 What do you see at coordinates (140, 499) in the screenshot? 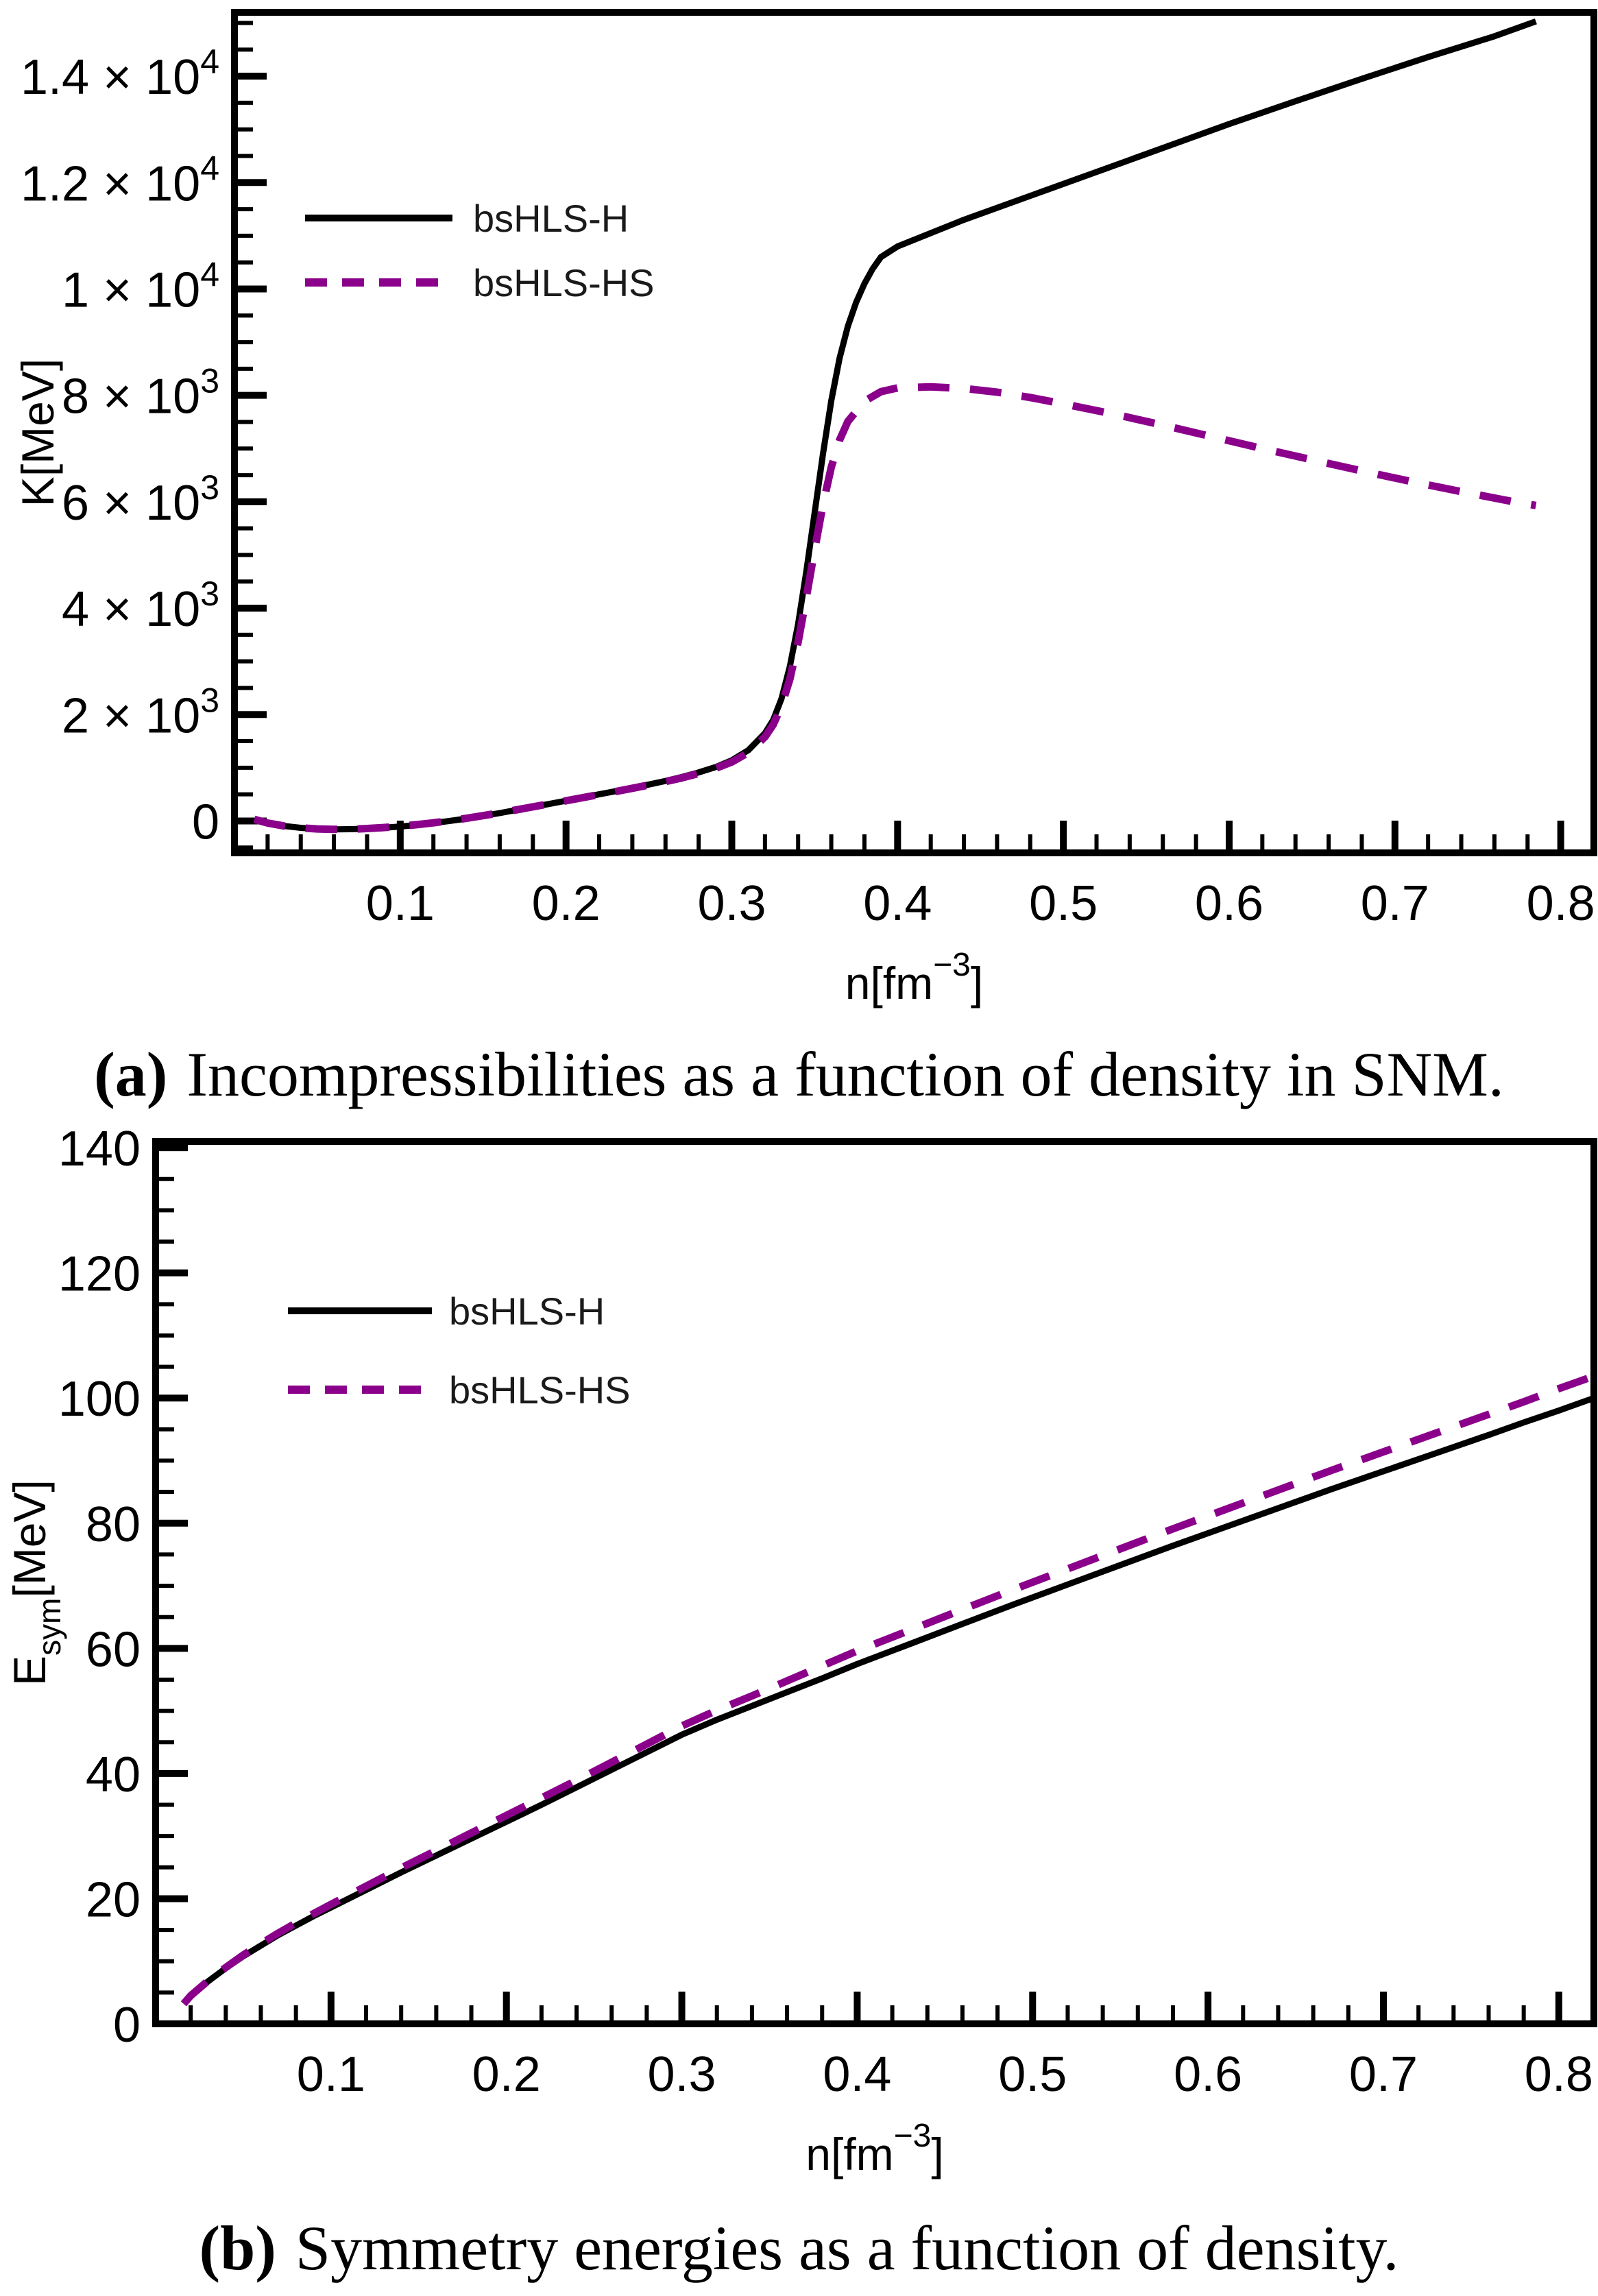
I see `y-tick-label: 6 × 10³` at bounding box center [140, 499].